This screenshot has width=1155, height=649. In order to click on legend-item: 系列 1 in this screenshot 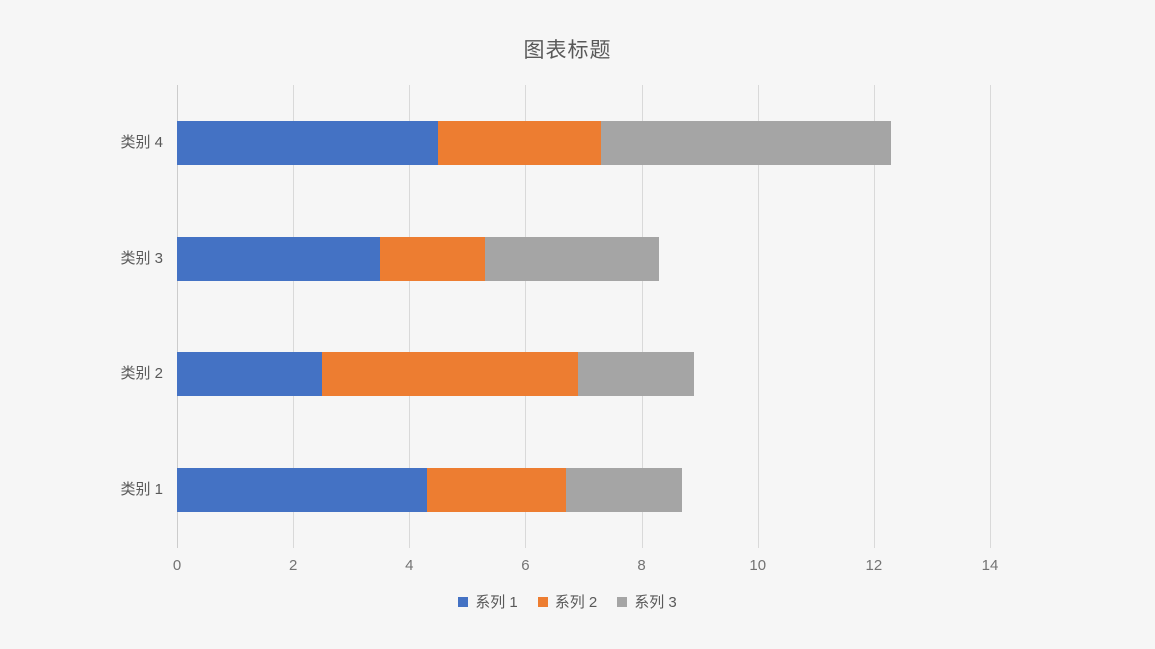, I will do `click(488, 601)`.